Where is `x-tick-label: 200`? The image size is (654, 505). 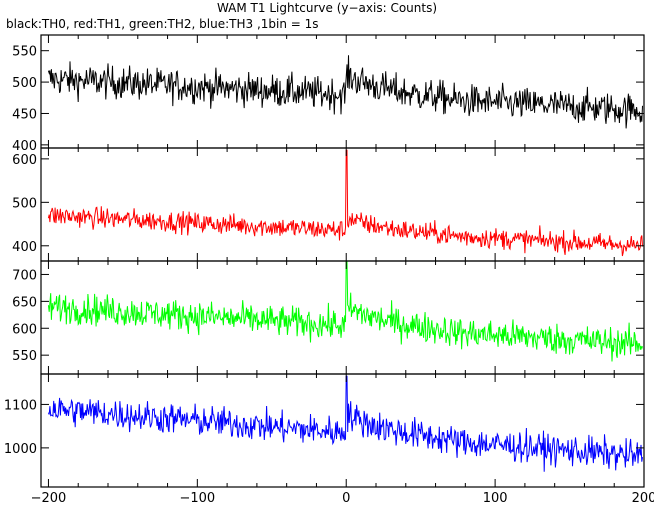 x-tick-label: 200 is located at coordinates (643, 498).